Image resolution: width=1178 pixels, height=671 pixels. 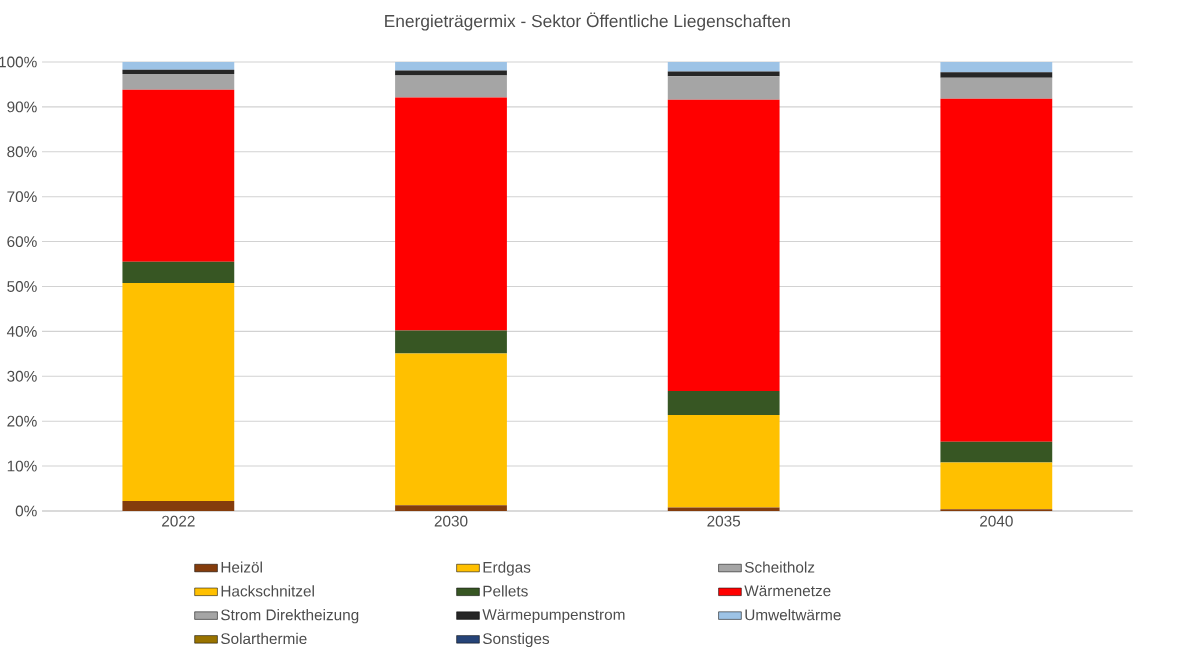 I want to click on y-tick-label: 60%, so click(x=22, y=242).